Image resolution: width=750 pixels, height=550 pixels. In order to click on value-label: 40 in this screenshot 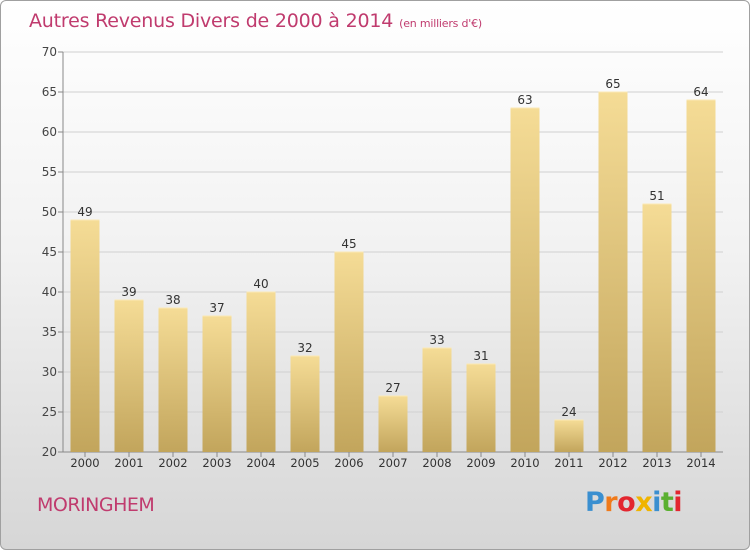, I will do `click(260, 284)`.